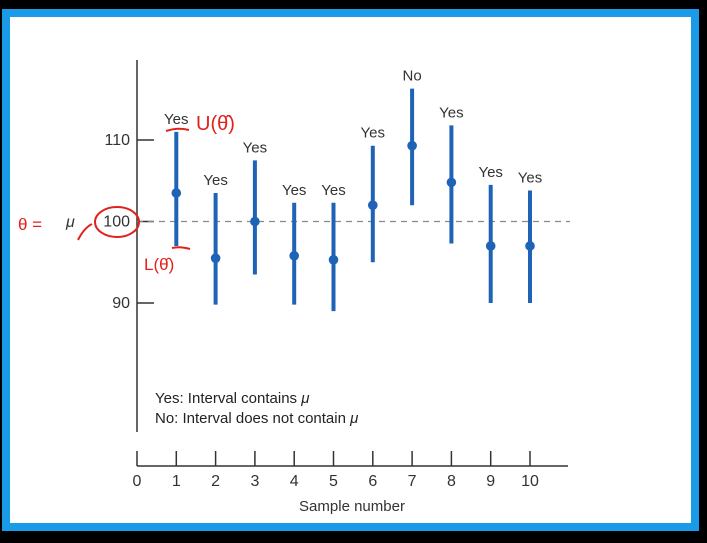 The image size is (707, 543). I want to click on x-tick-label: 2, so click(215, 481).